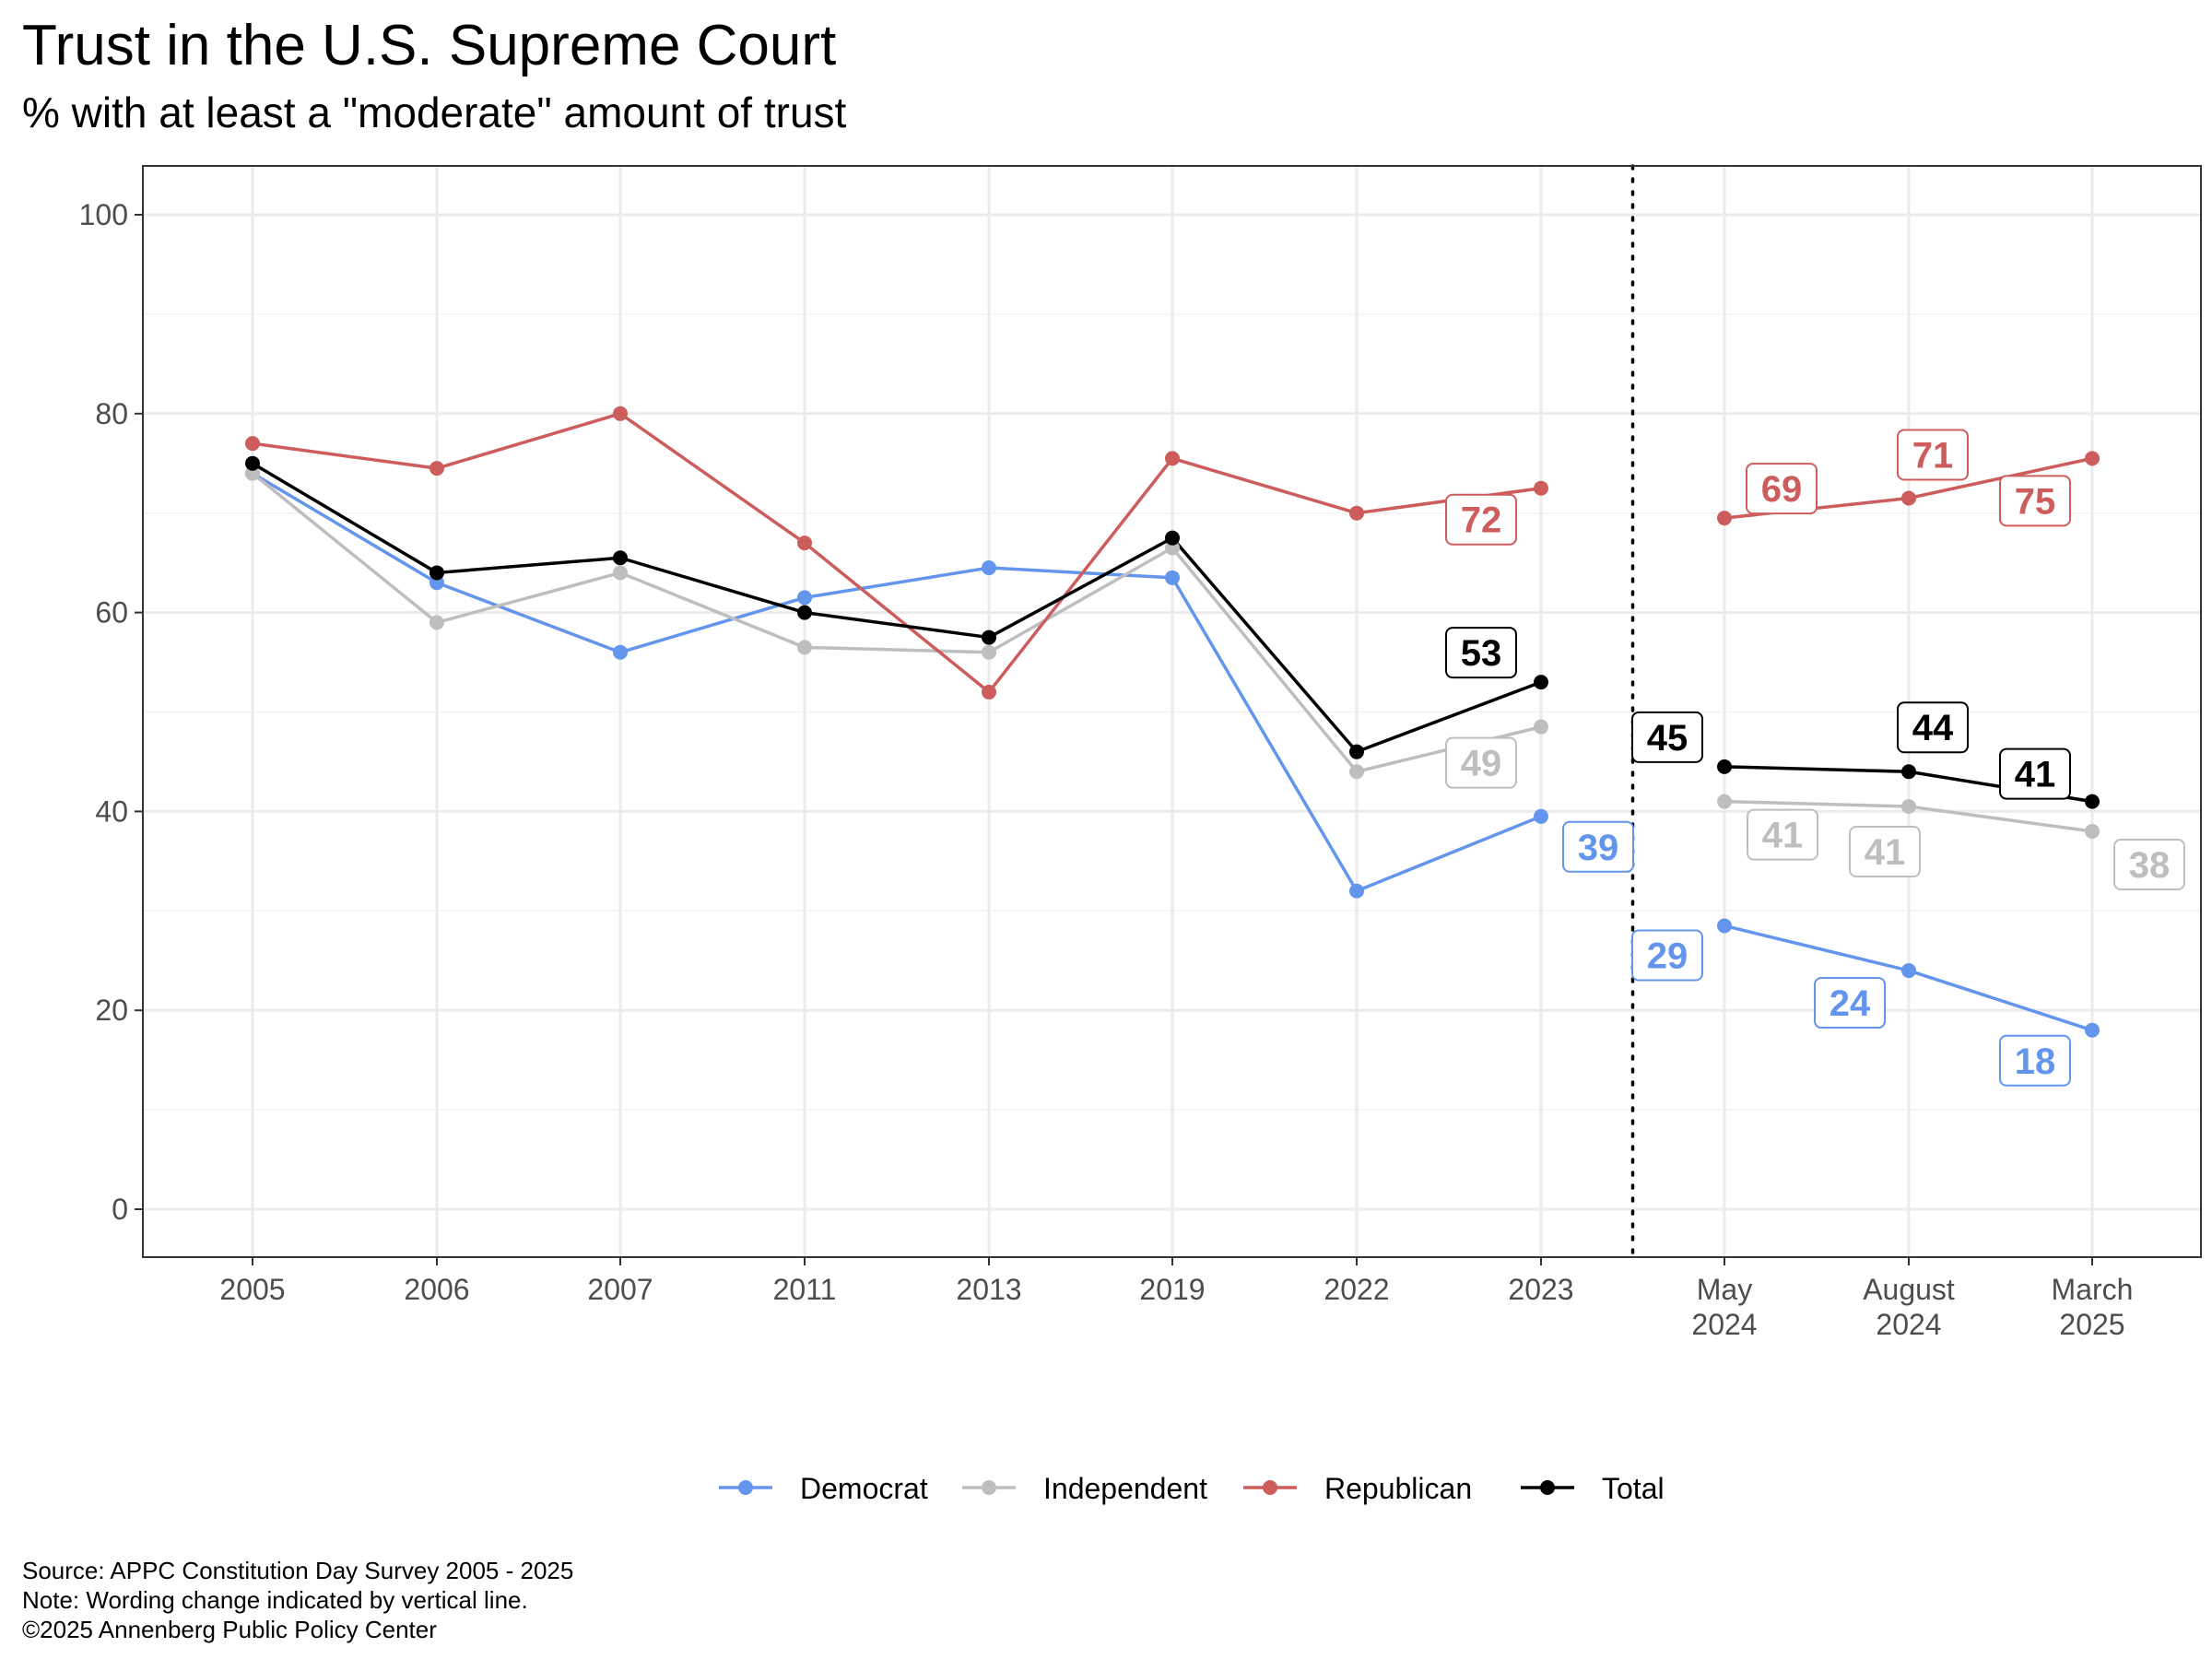 This screenshot has height=1659, width=2212. I want to click on x-tick-label: May 2024, so click(1724, 1307).